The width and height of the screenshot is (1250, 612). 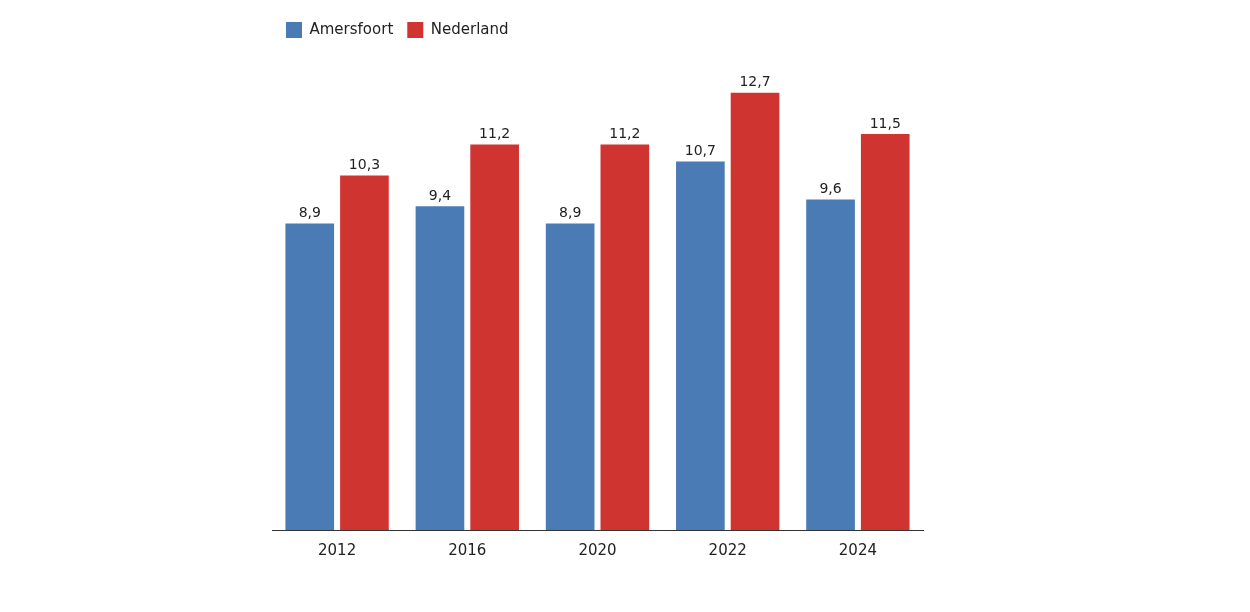 What do you see at coordinates (337, 549) in the screenshot?
I see `x-tick-label: 2012` at bounding box center [337, 549].